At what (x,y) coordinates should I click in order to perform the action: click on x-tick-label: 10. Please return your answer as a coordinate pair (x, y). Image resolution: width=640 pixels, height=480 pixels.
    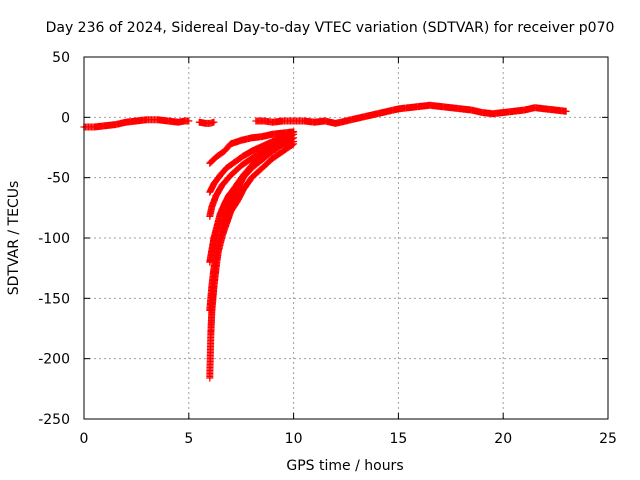
    Looking at the image, I should click on (294, 439).